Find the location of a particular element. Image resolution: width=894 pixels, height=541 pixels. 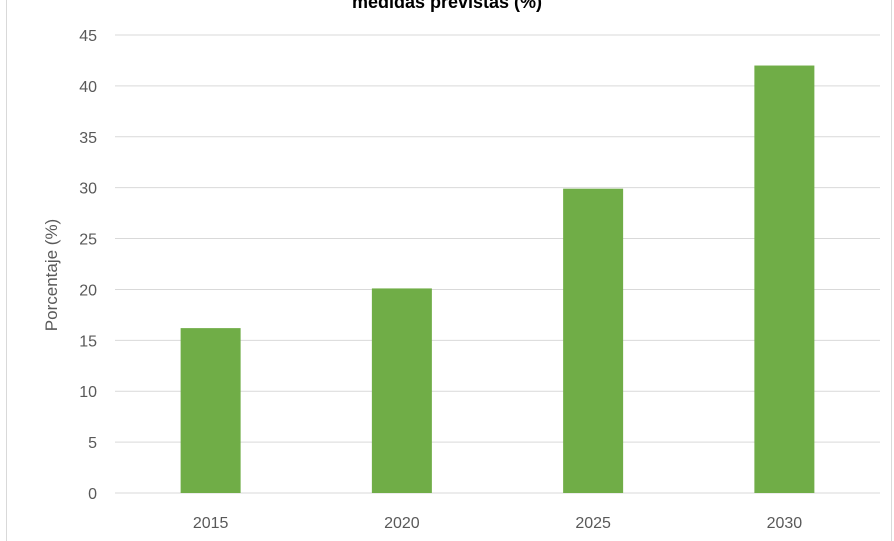

bar-2025 is located at coordinates (593, 340).